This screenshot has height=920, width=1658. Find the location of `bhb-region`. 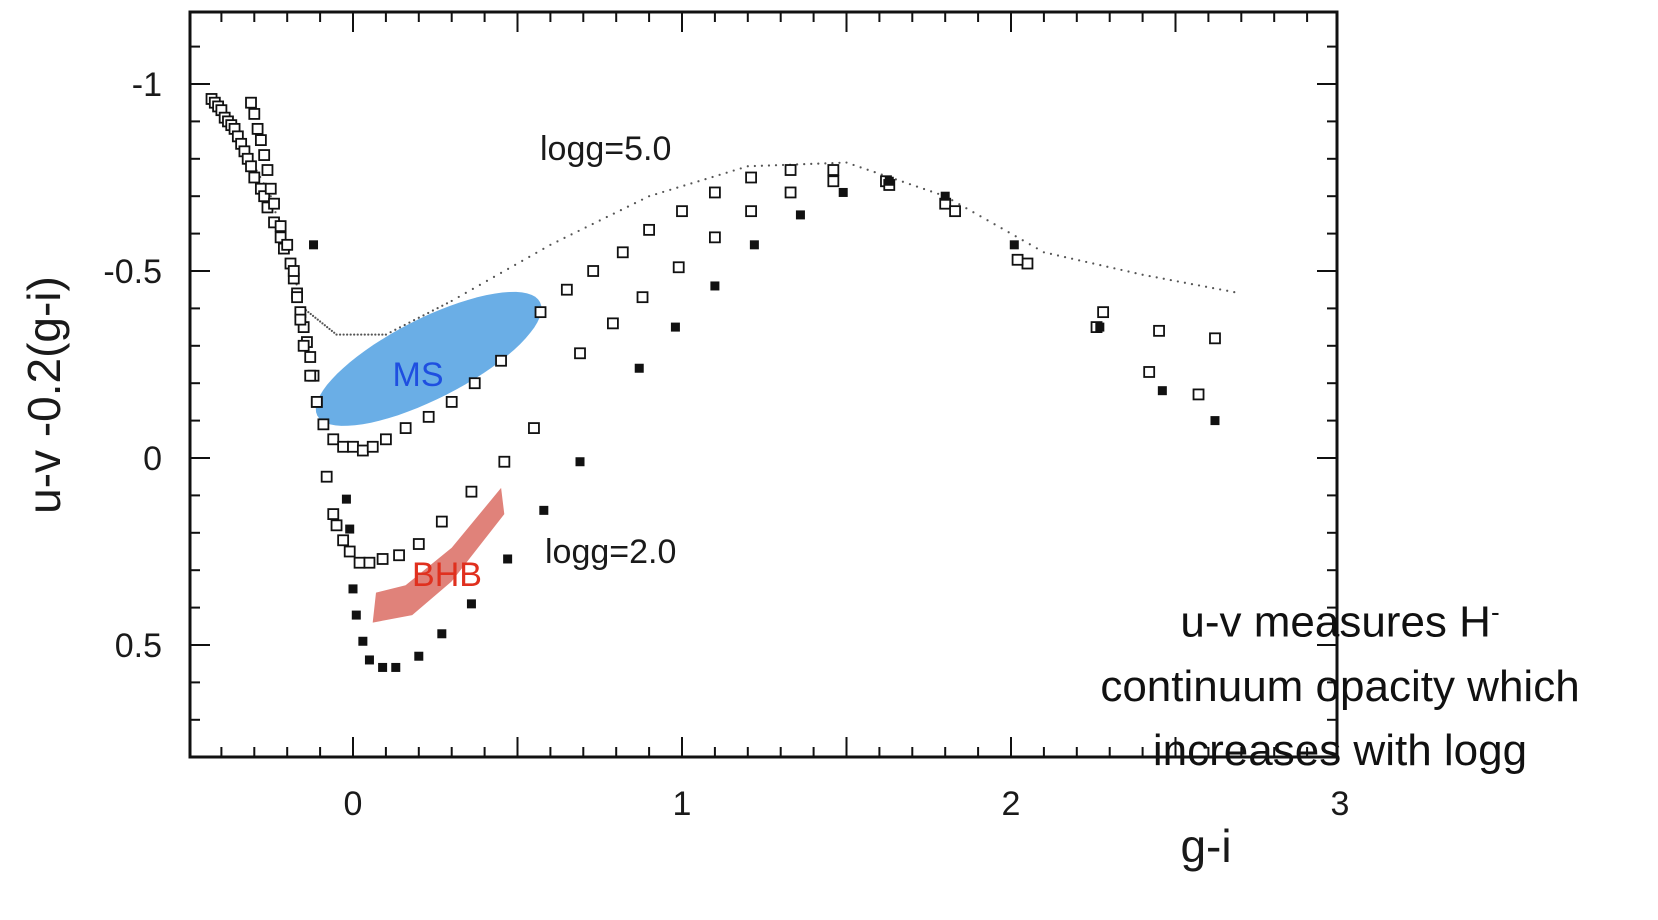

bhb-region is located at coordinates (438, 555).